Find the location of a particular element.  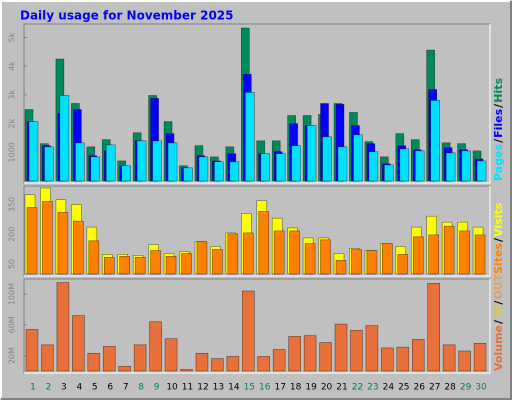

legend-label: Volume is located at coordinates (498, 348).